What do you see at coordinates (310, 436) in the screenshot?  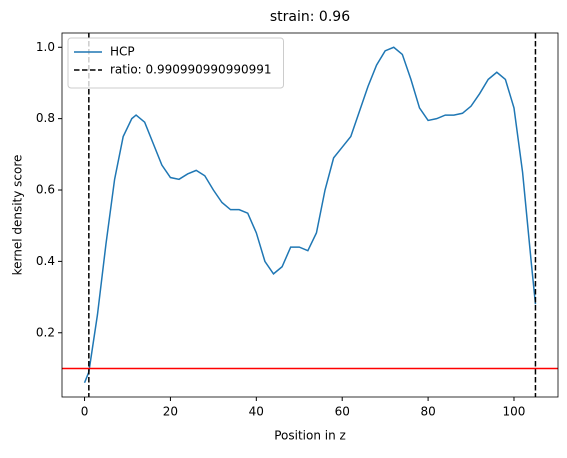 I see `x-axis-label: Position in z` at bounding box center [310, 436].